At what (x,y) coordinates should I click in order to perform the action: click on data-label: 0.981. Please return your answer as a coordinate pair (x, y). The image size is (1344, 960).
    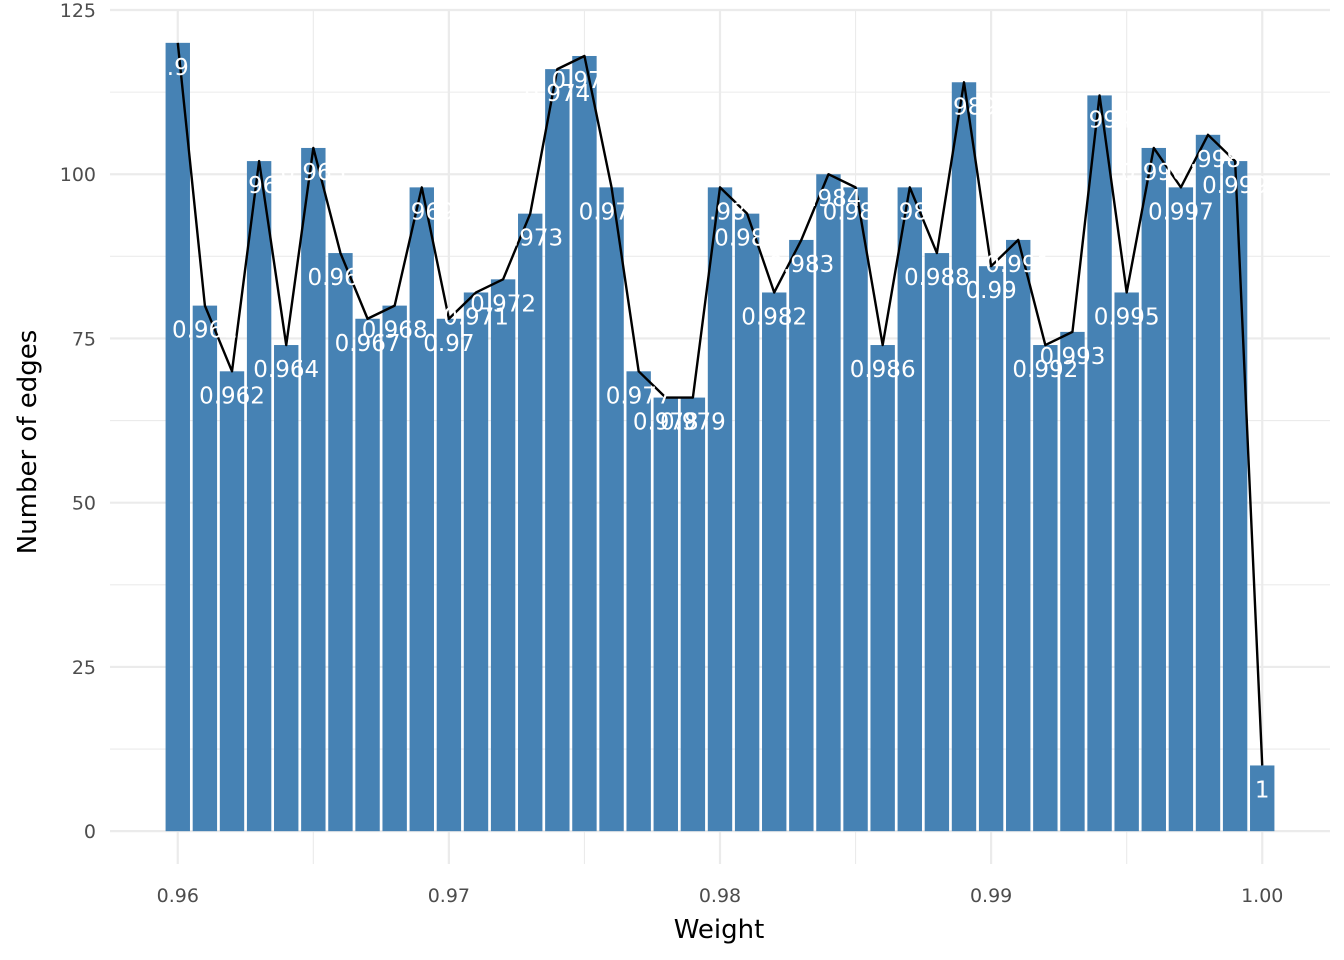
    Looking at the image, I should click on (747, 239).